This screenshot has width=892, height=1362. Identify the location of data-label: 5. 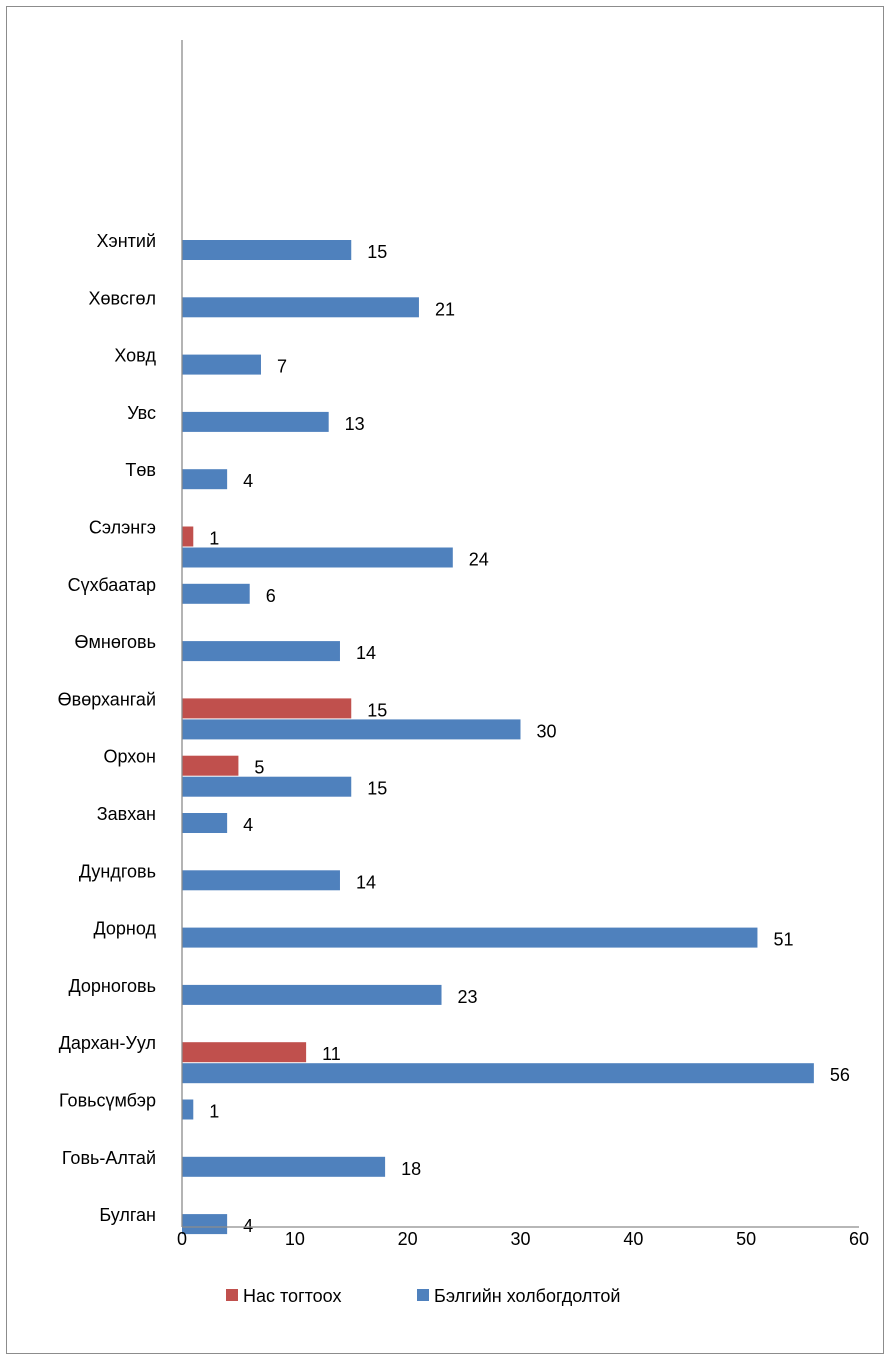
(259, 768).